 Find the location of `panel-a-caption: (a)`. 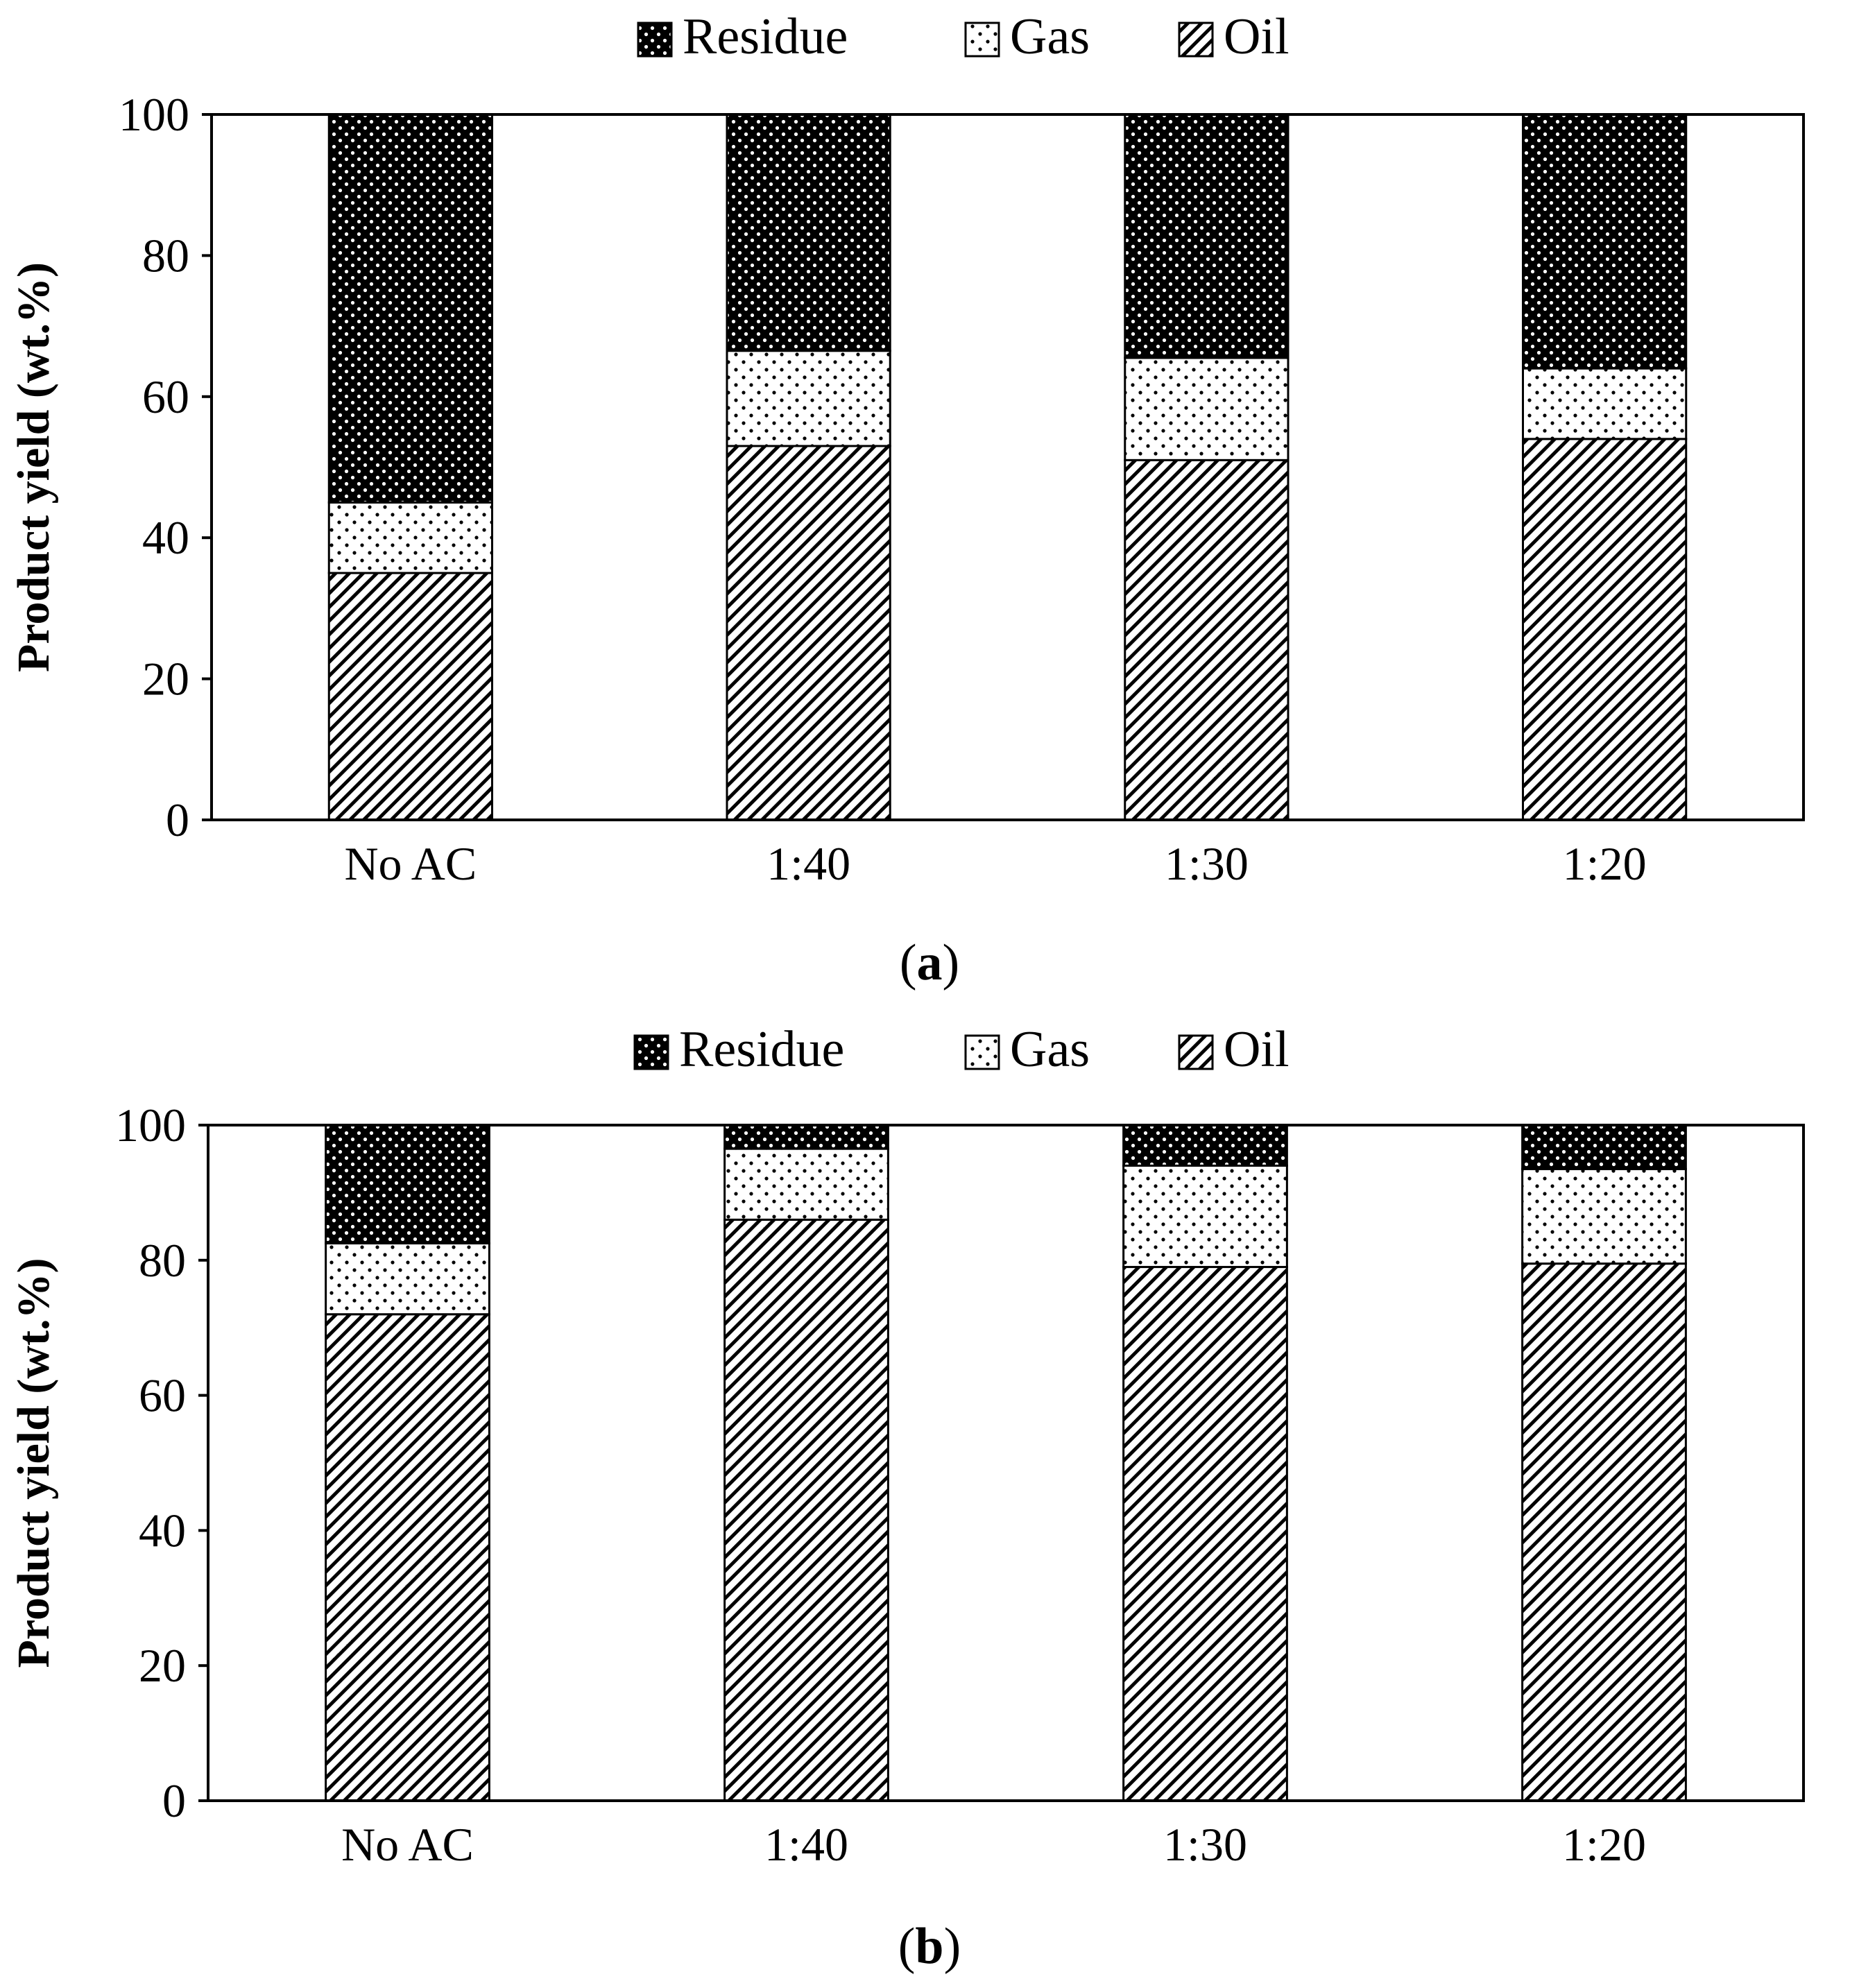

panel-a-caption: (a) is located at coordinates (930, 962).